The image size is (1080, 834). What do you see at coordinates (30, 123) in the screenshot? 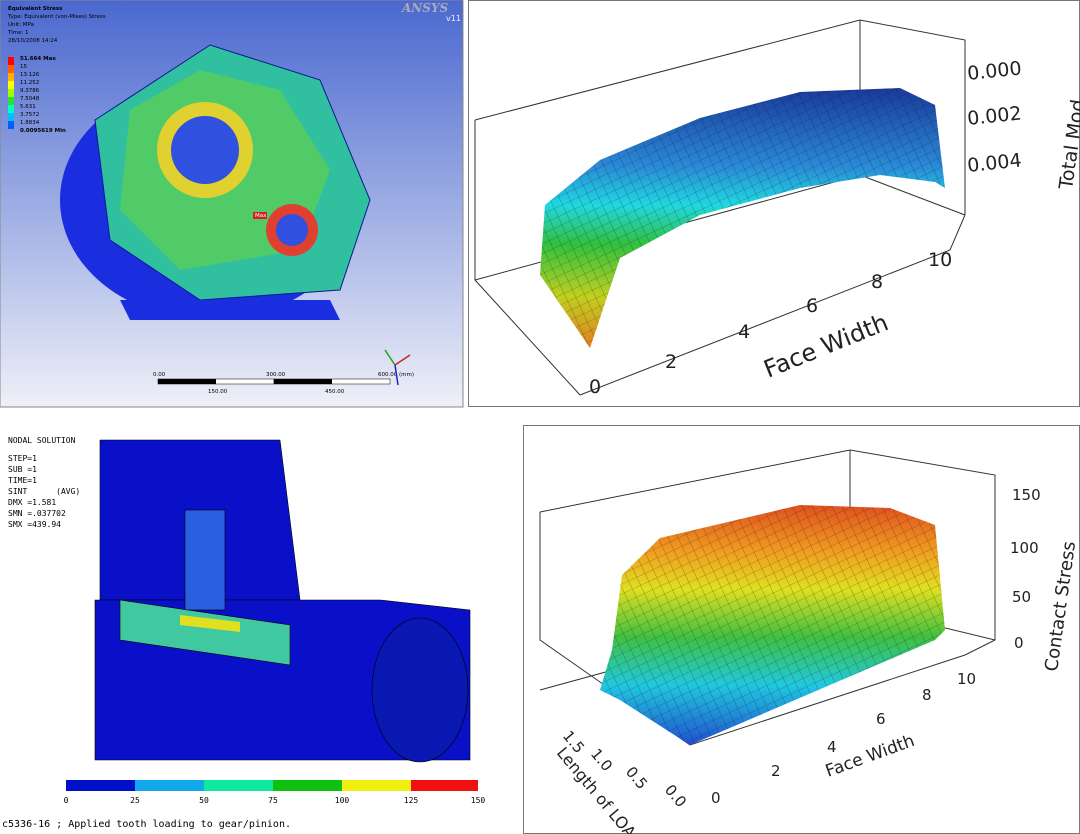
I see `legend-label: 1.8834` at bounding box center [30, 123].